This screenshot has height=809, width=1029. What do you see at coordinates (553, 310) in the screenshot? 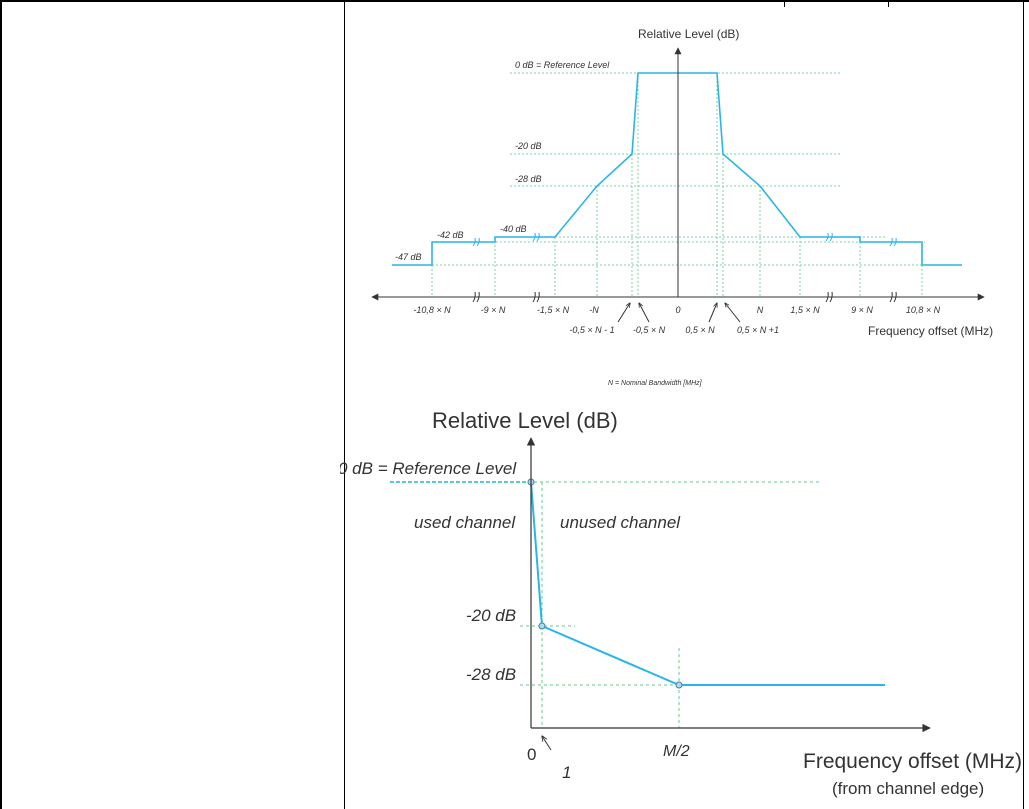
I see `fig1-x-neg15: -1,5 × N` at bounding box center [553, 310].